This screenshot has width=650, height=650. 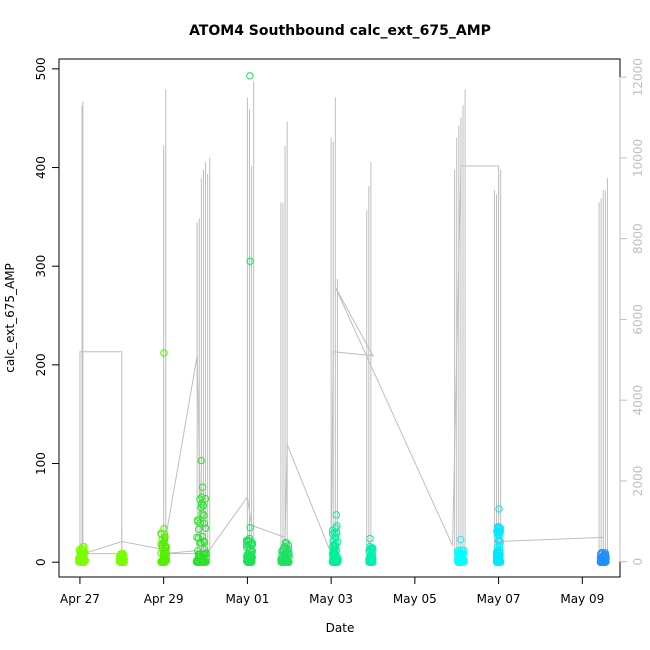 What do you see at coordinates (41, 364) in the screenshot?
I see `y-tick-label: 200` at bounding box center [41, 364].